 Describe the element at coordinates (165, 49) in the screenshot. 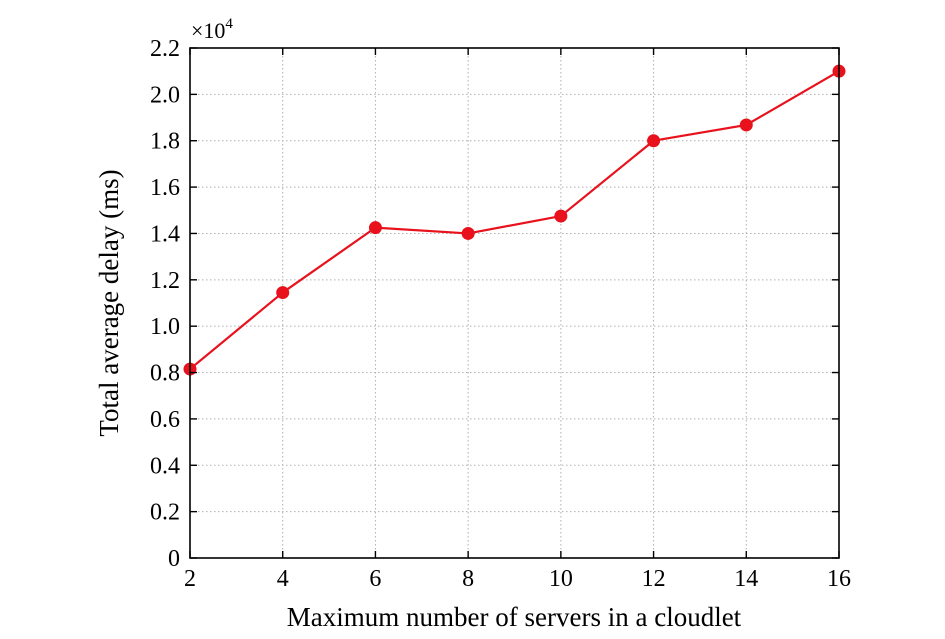

I see `y-tick-label: 2.2` at that location.